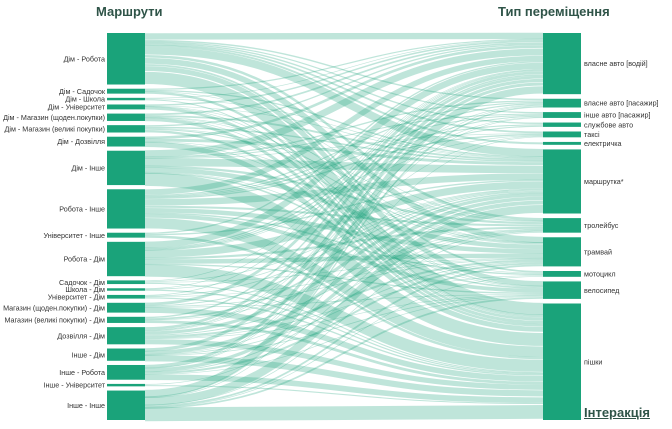 The height and width of the screenshot is (429, 672). I want to click on interaction-link: Інтеракція, so click(617, 412).